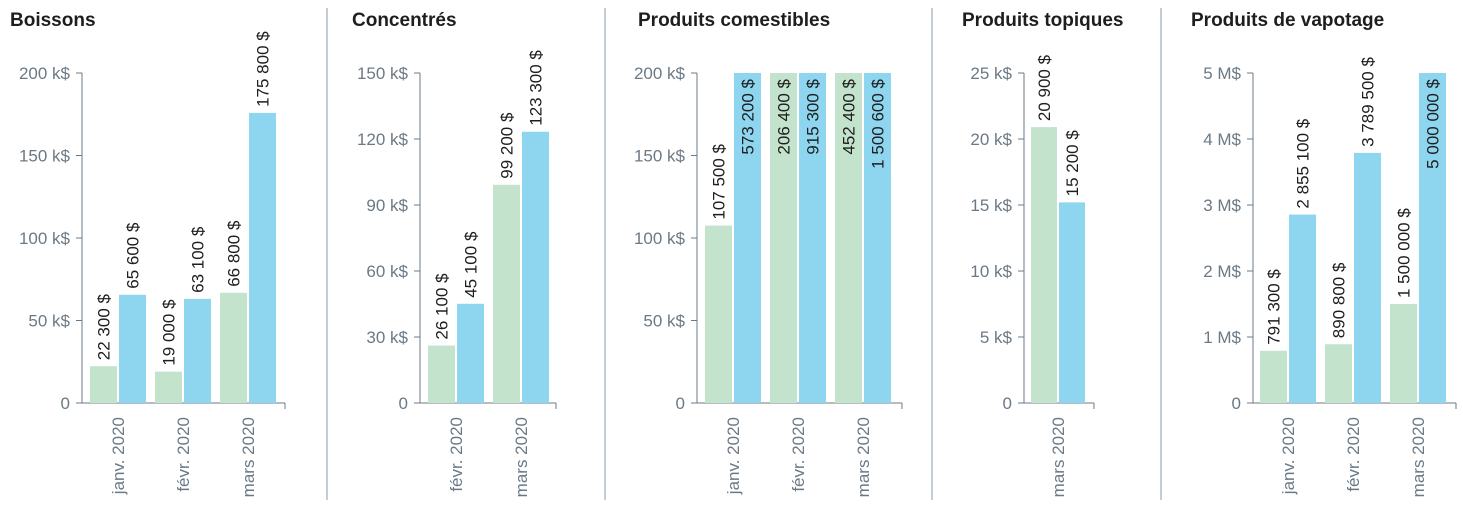  What do you see at coordinates (387, 205) in the screenshot?
I see `y-tick-label: 90 k$` at bounding box center [387, 205].